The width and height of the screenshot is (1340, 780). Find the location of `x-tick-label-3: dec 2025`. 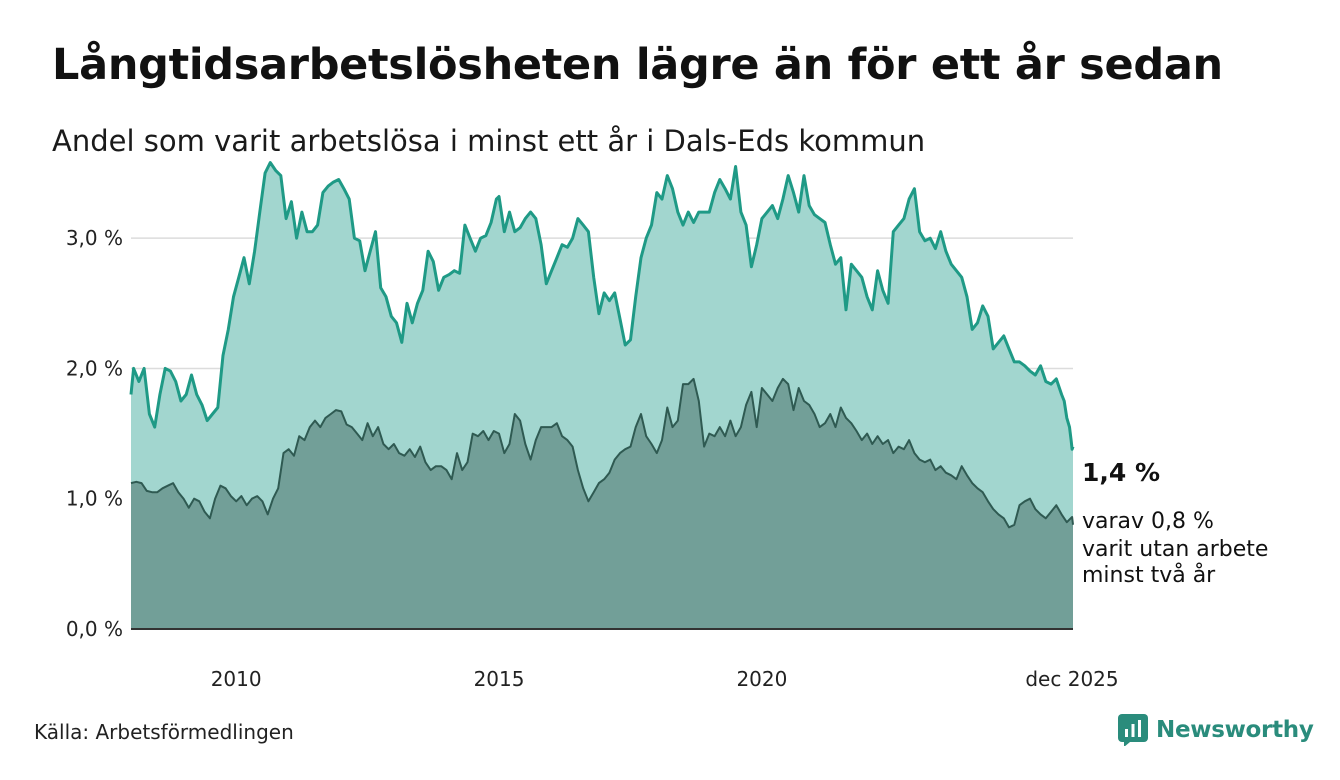

x-tick-label-3: dec 2025 is located at coordinates (1071, 679).